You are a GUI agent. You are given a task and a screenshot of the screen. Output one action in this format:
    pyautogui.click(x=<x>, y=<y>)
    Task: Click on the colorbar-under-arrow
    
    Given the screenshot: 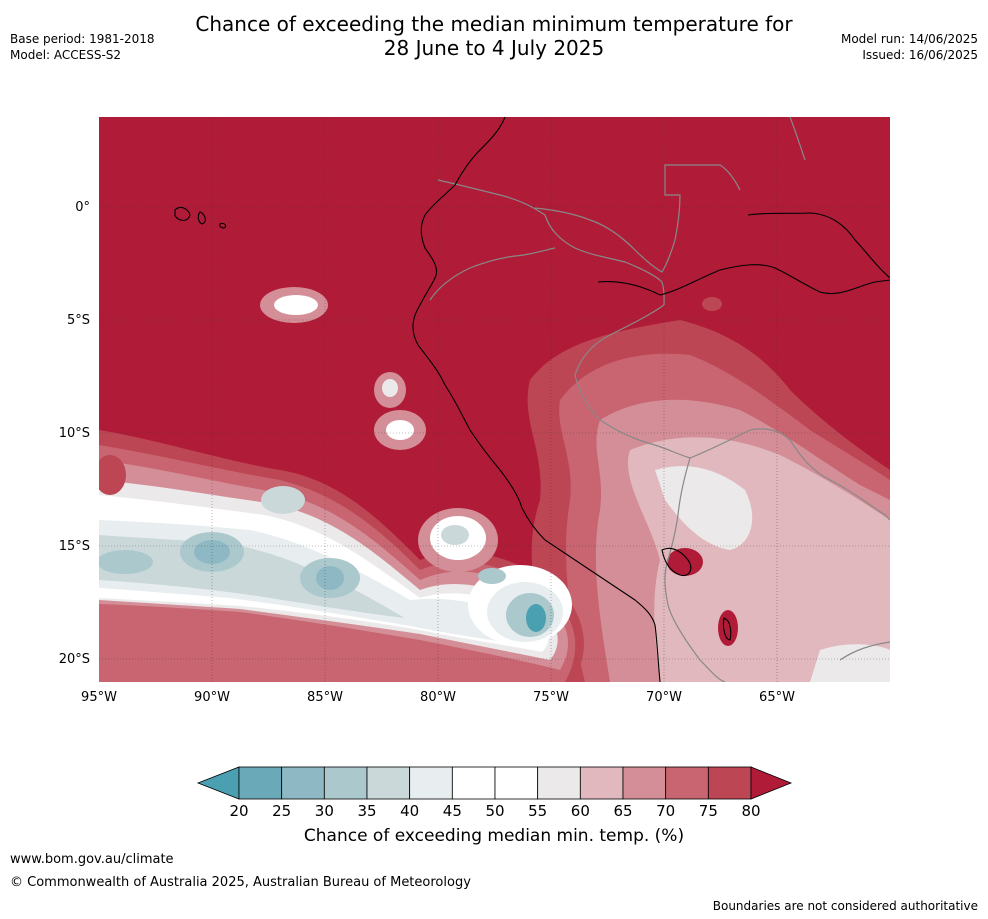 What is the action you would take?
    pyautogui.click(x=218, y=783)
    